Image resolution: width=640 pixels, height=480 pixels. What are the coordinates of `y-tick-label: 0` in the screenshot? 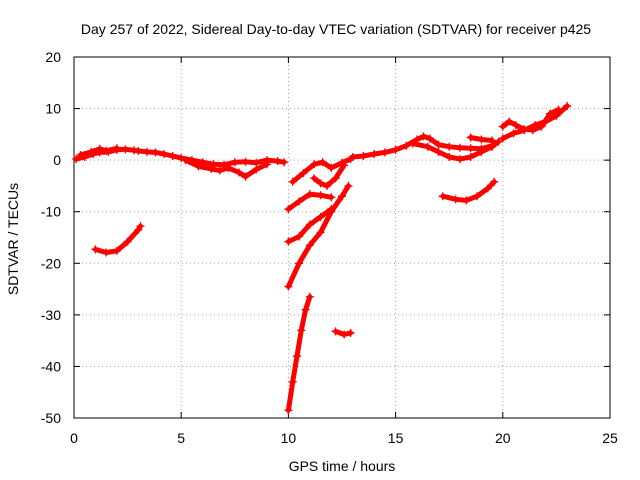 It's located at (57, 160).